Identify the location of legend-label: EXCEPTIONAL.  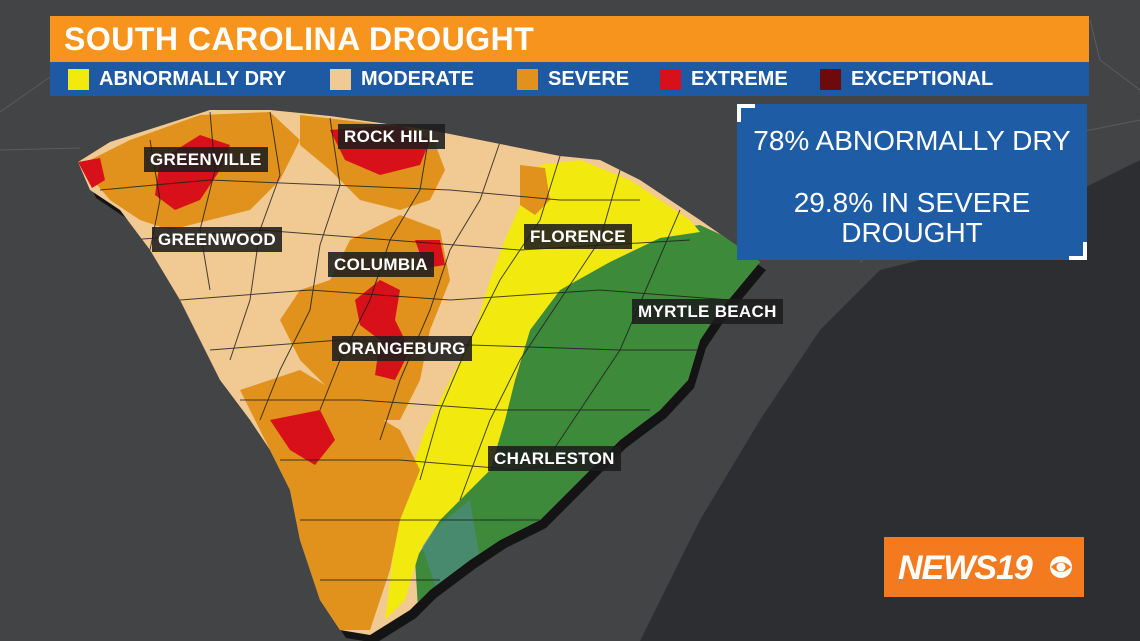
(922, 78).